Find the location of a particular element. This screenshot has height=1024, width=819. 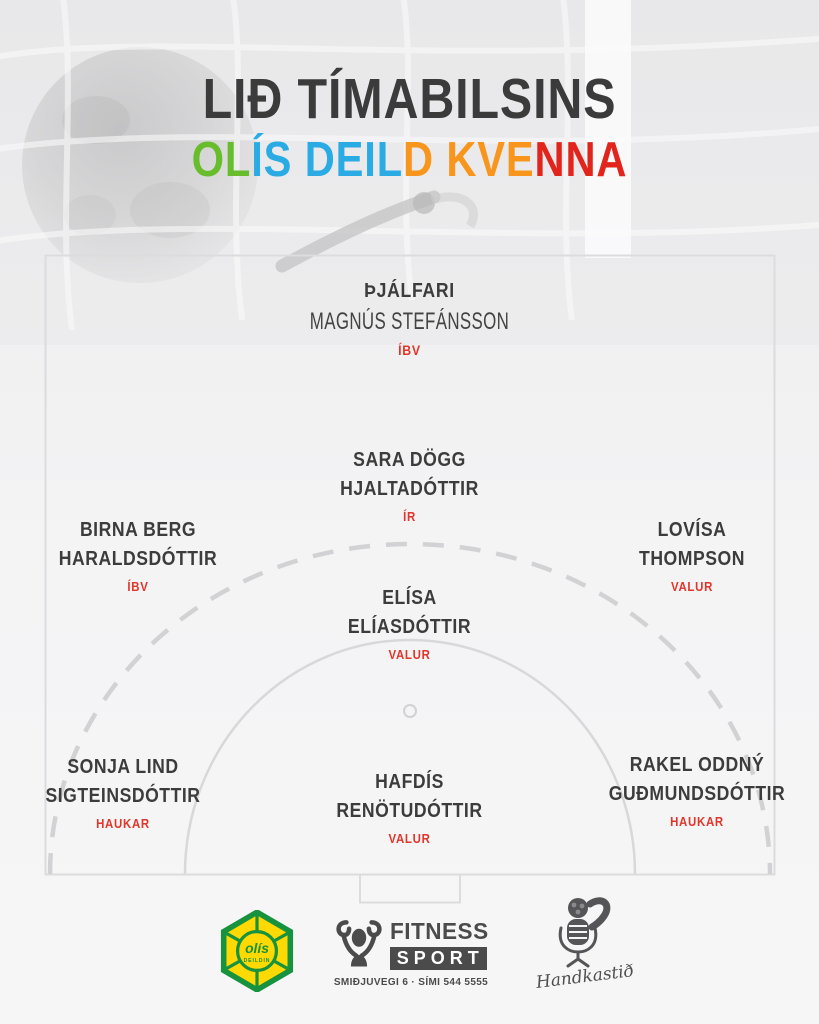

olis-division-label: DEILDIN is located at coordinates (257, 961).